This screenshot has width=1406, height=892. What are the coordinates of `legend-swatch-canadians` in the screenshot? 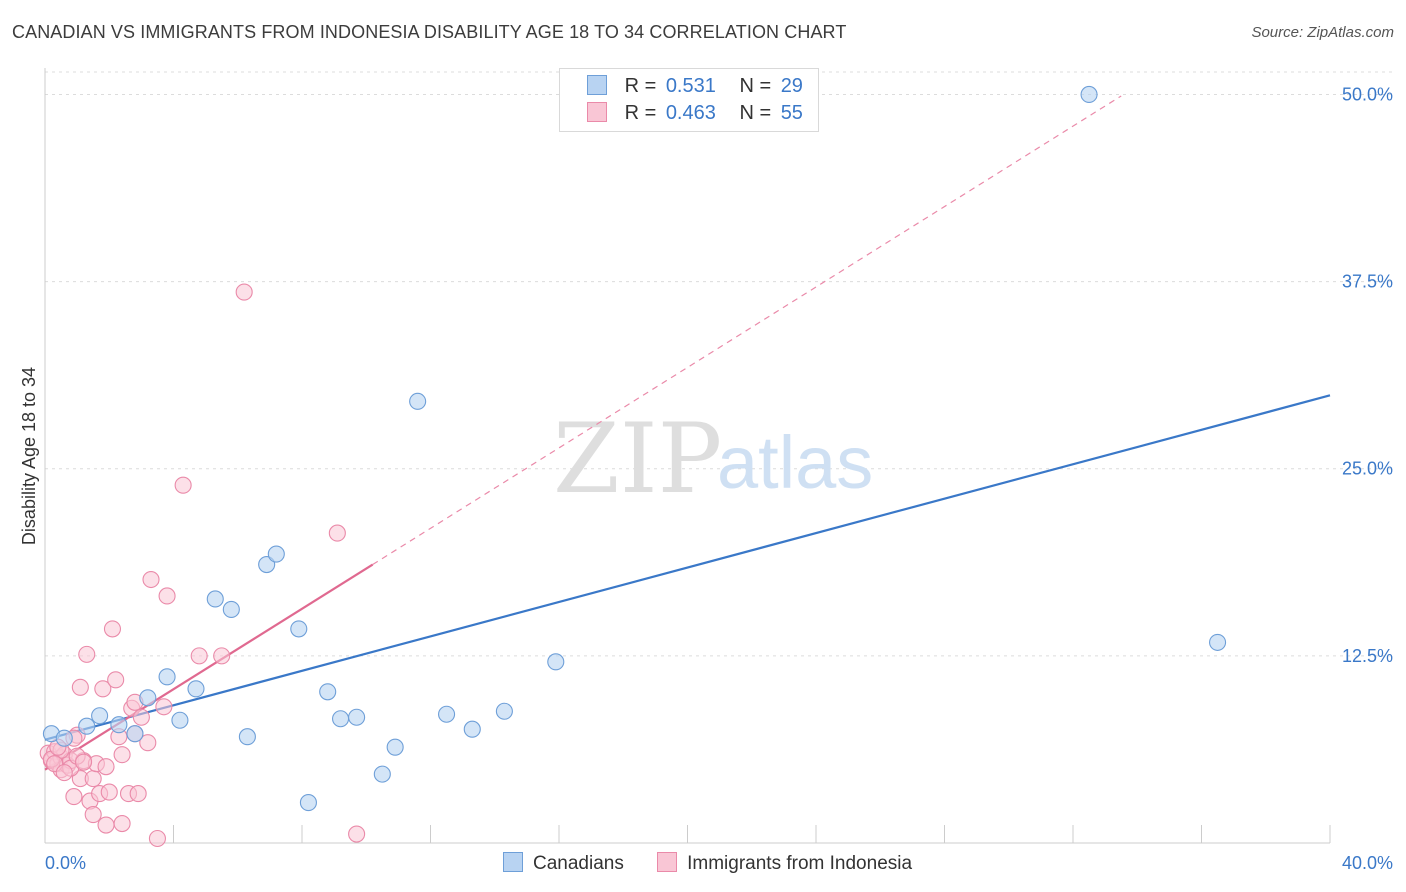 It's located at (513, 862).